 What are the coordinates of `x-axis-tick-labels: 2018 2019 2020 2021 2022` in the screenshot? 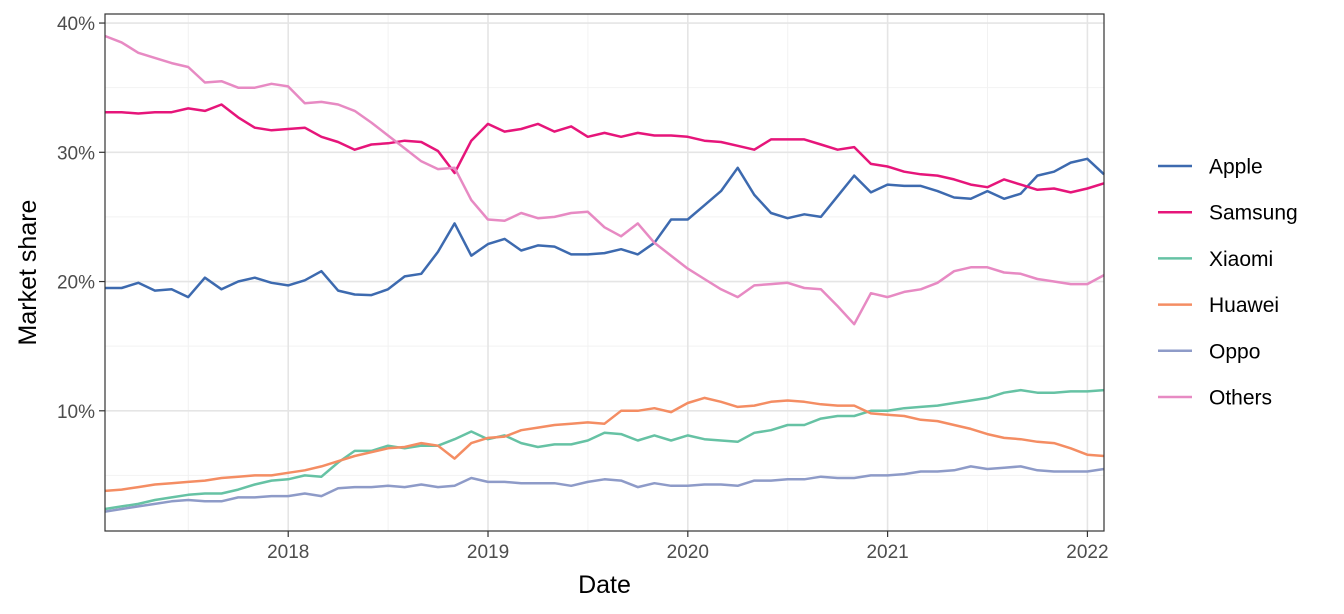 It's located at (687, 552).